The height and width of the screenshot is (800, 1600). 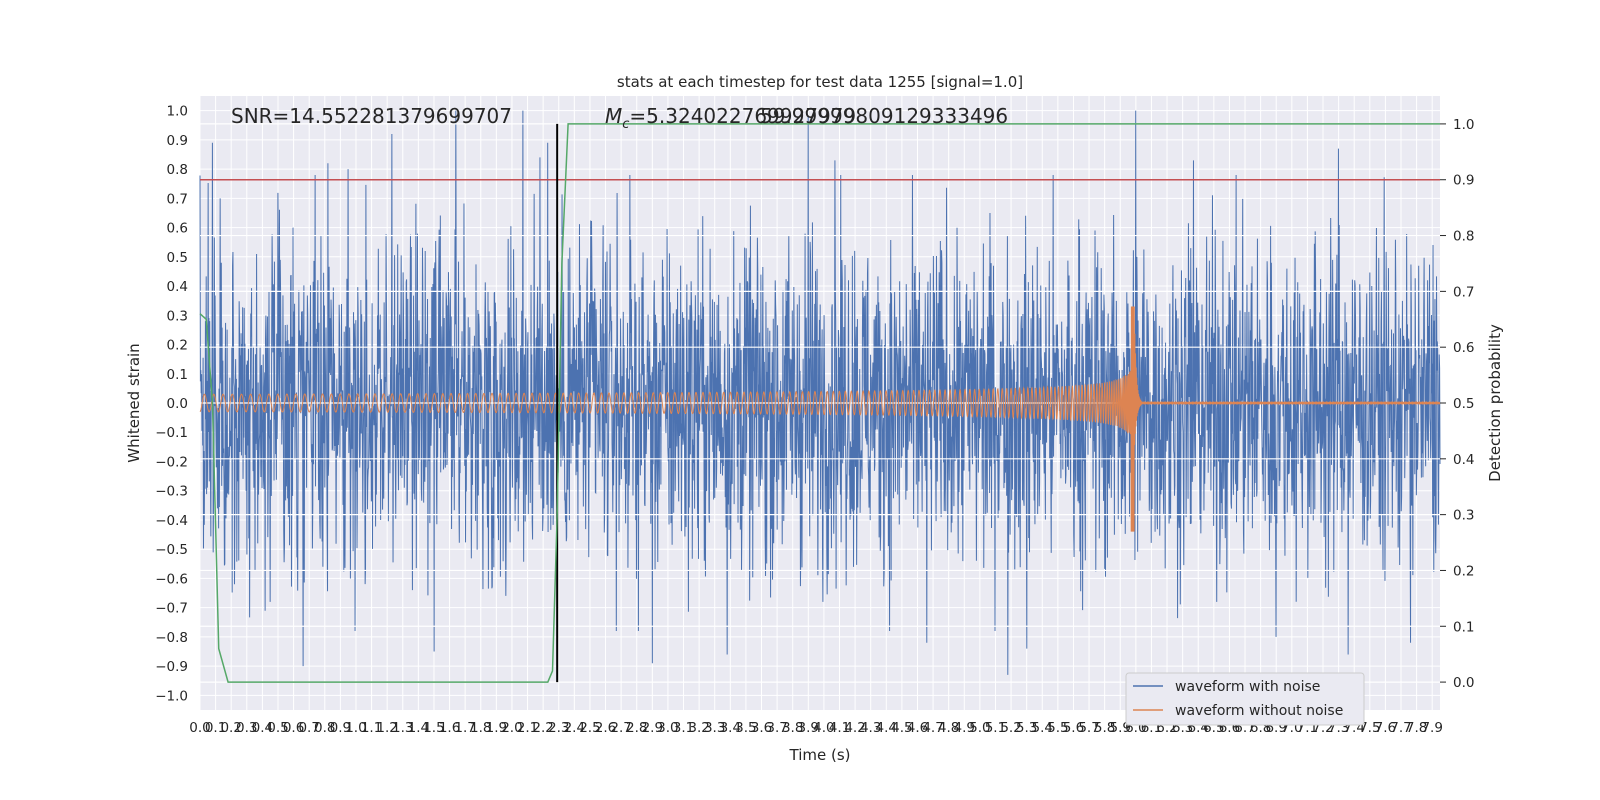 I want to click on x-tick-label: 0.2, so click(x=230, y=728).